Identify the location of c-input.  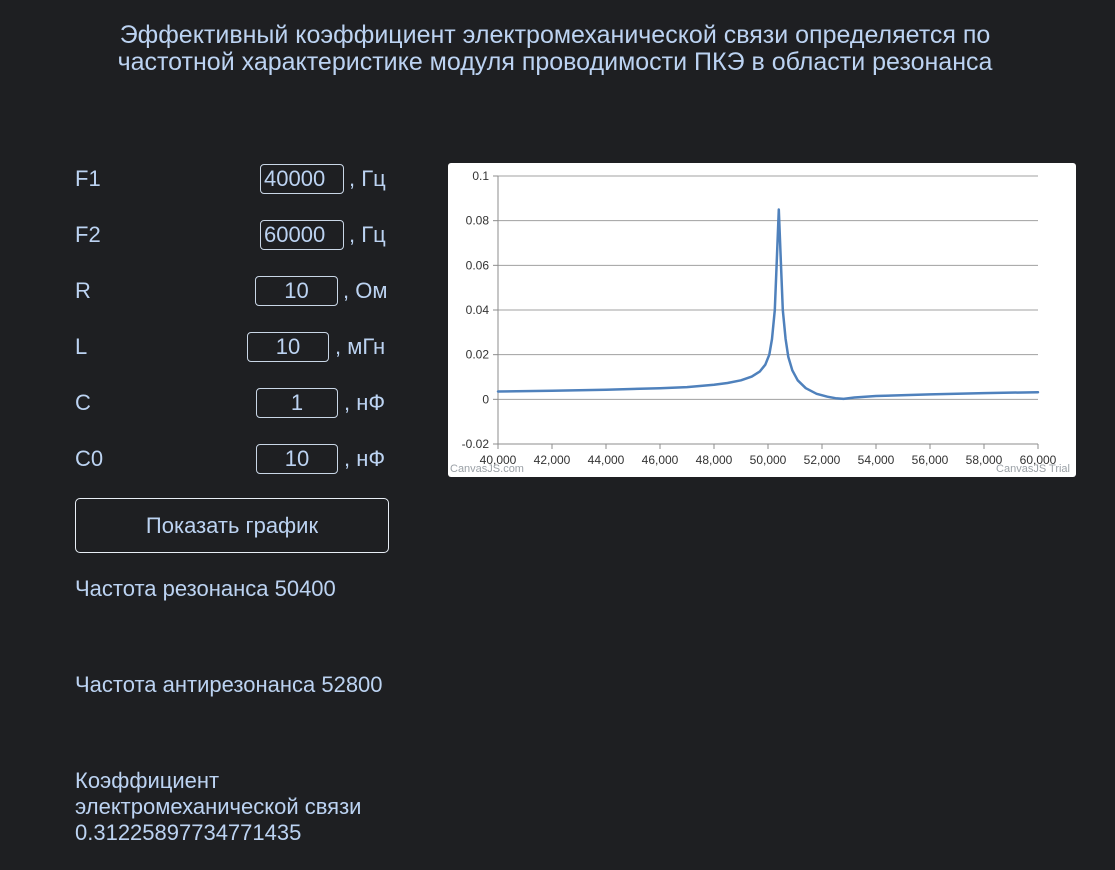
(297, 403).